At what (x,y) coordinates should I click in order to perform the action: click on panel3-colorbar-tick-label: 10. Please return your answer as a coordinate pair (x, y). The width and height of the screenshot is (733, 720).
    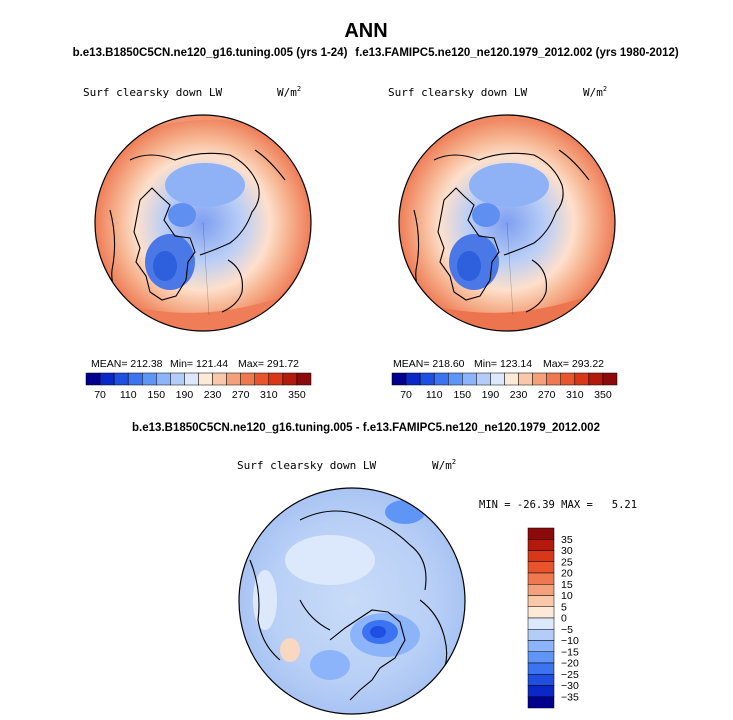
    Looking at the image, I should click on (567, 596).